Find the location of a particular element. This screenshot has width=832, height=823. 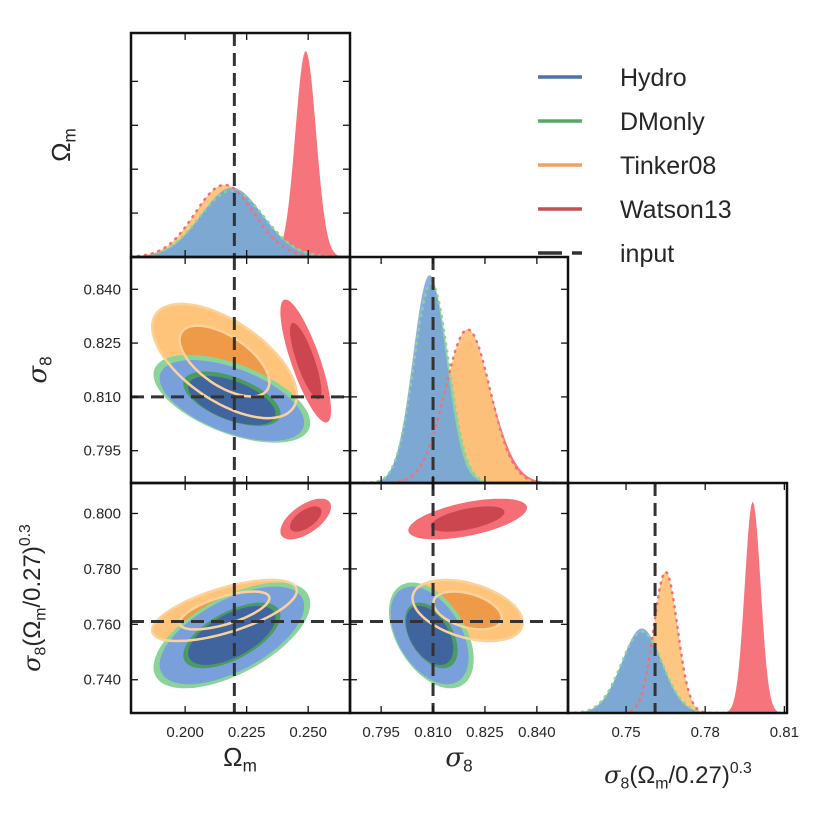

legend-label: Watson13 is located at coordinates (676, 210).